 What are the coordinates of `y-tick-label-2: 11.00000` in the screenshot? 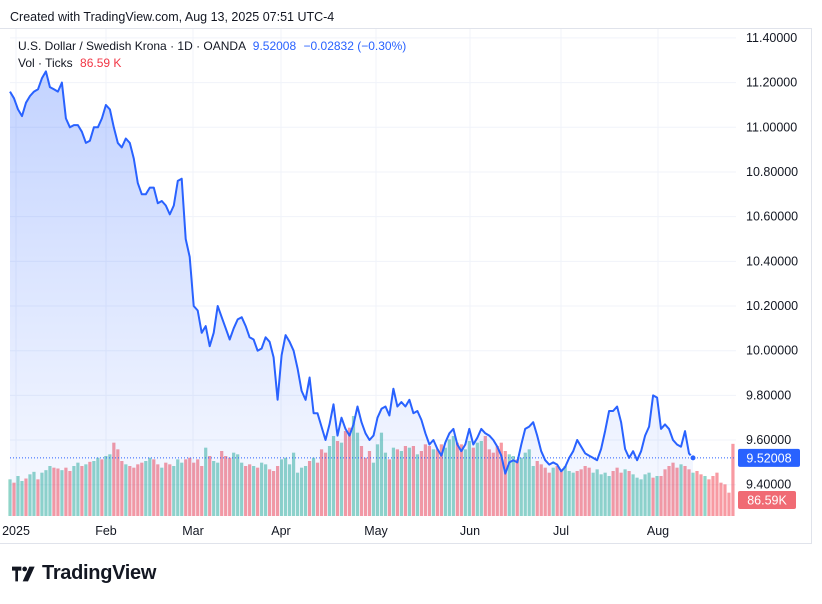 It's located at (771, 127).